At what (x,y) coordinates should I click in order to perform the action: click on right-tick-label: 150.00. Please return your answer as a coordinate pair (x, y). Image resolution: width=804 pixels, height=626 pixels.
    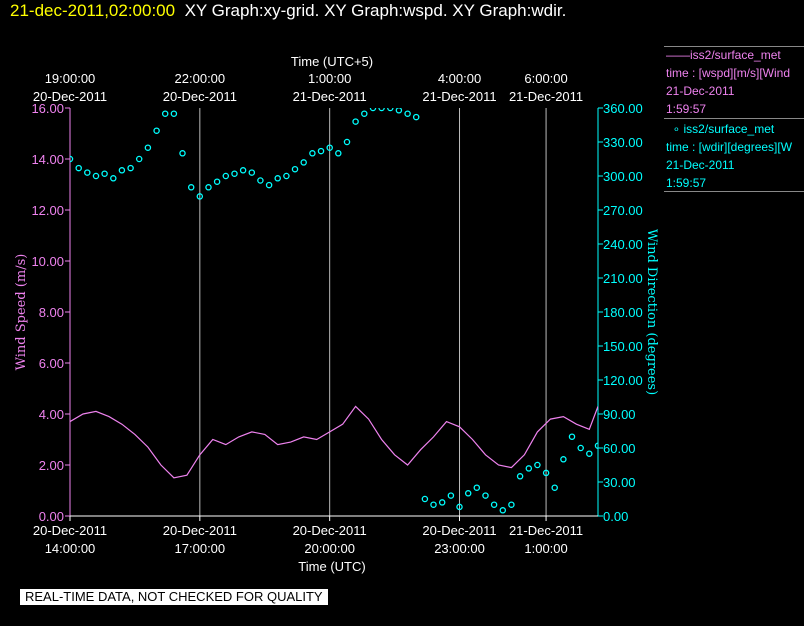
    Looking at the image, I should click on (623, 346).